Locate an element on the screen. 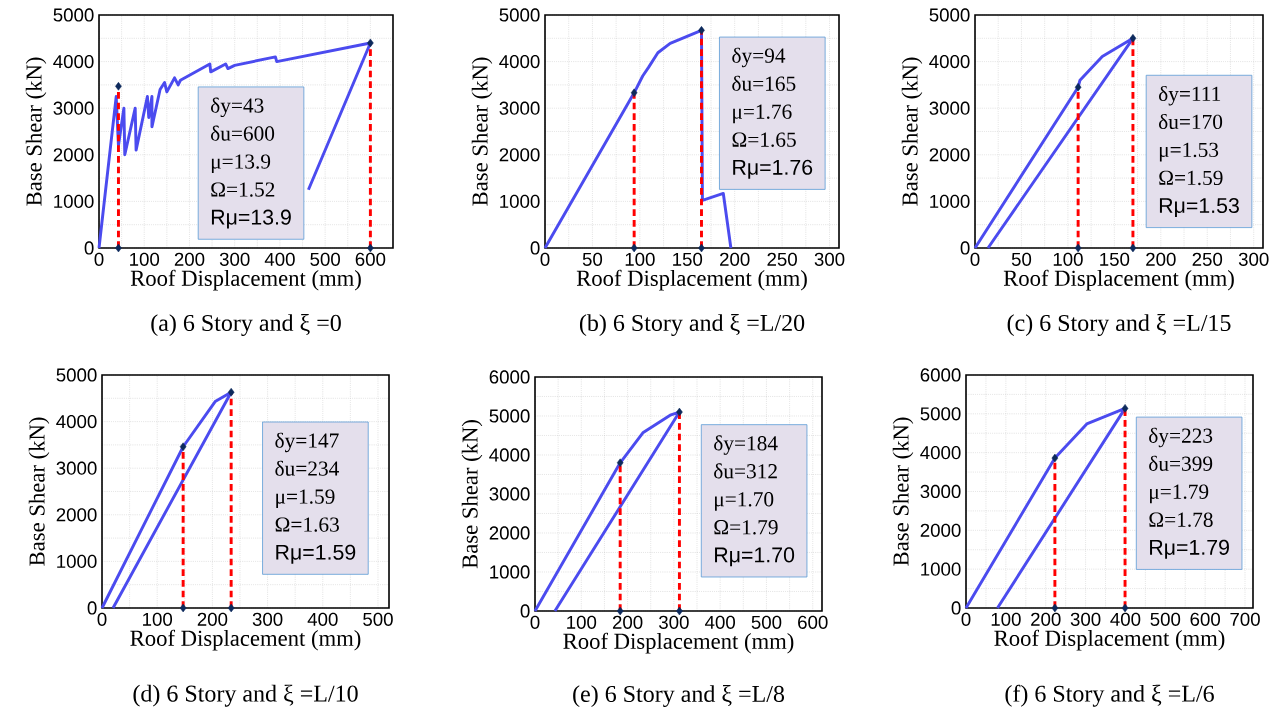 This screenshot has width=1281, height=720. annotation: Ω=1.79 is located at coordinates (746, 527).